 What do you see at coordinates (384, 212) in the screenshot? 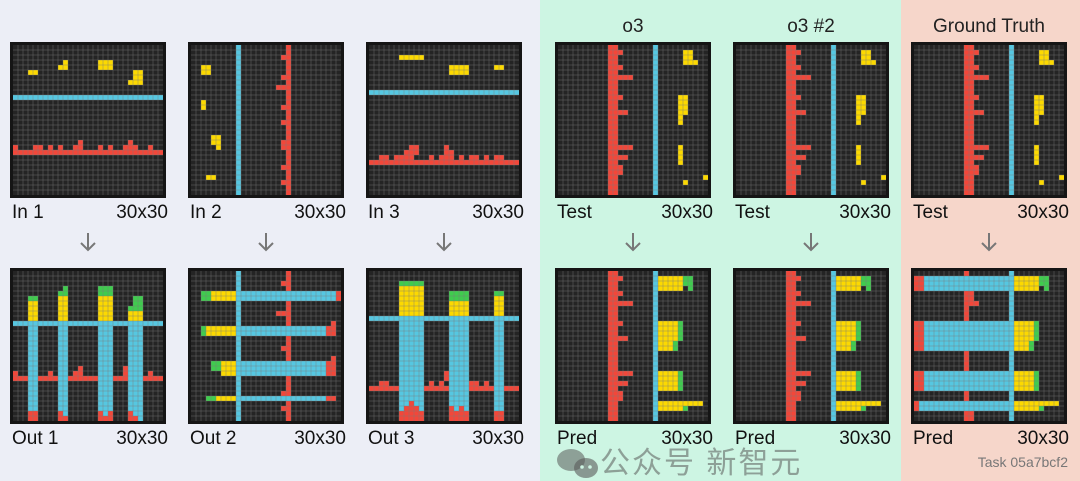
I see `grid-name: In 3` at bounding box center [384, 212].